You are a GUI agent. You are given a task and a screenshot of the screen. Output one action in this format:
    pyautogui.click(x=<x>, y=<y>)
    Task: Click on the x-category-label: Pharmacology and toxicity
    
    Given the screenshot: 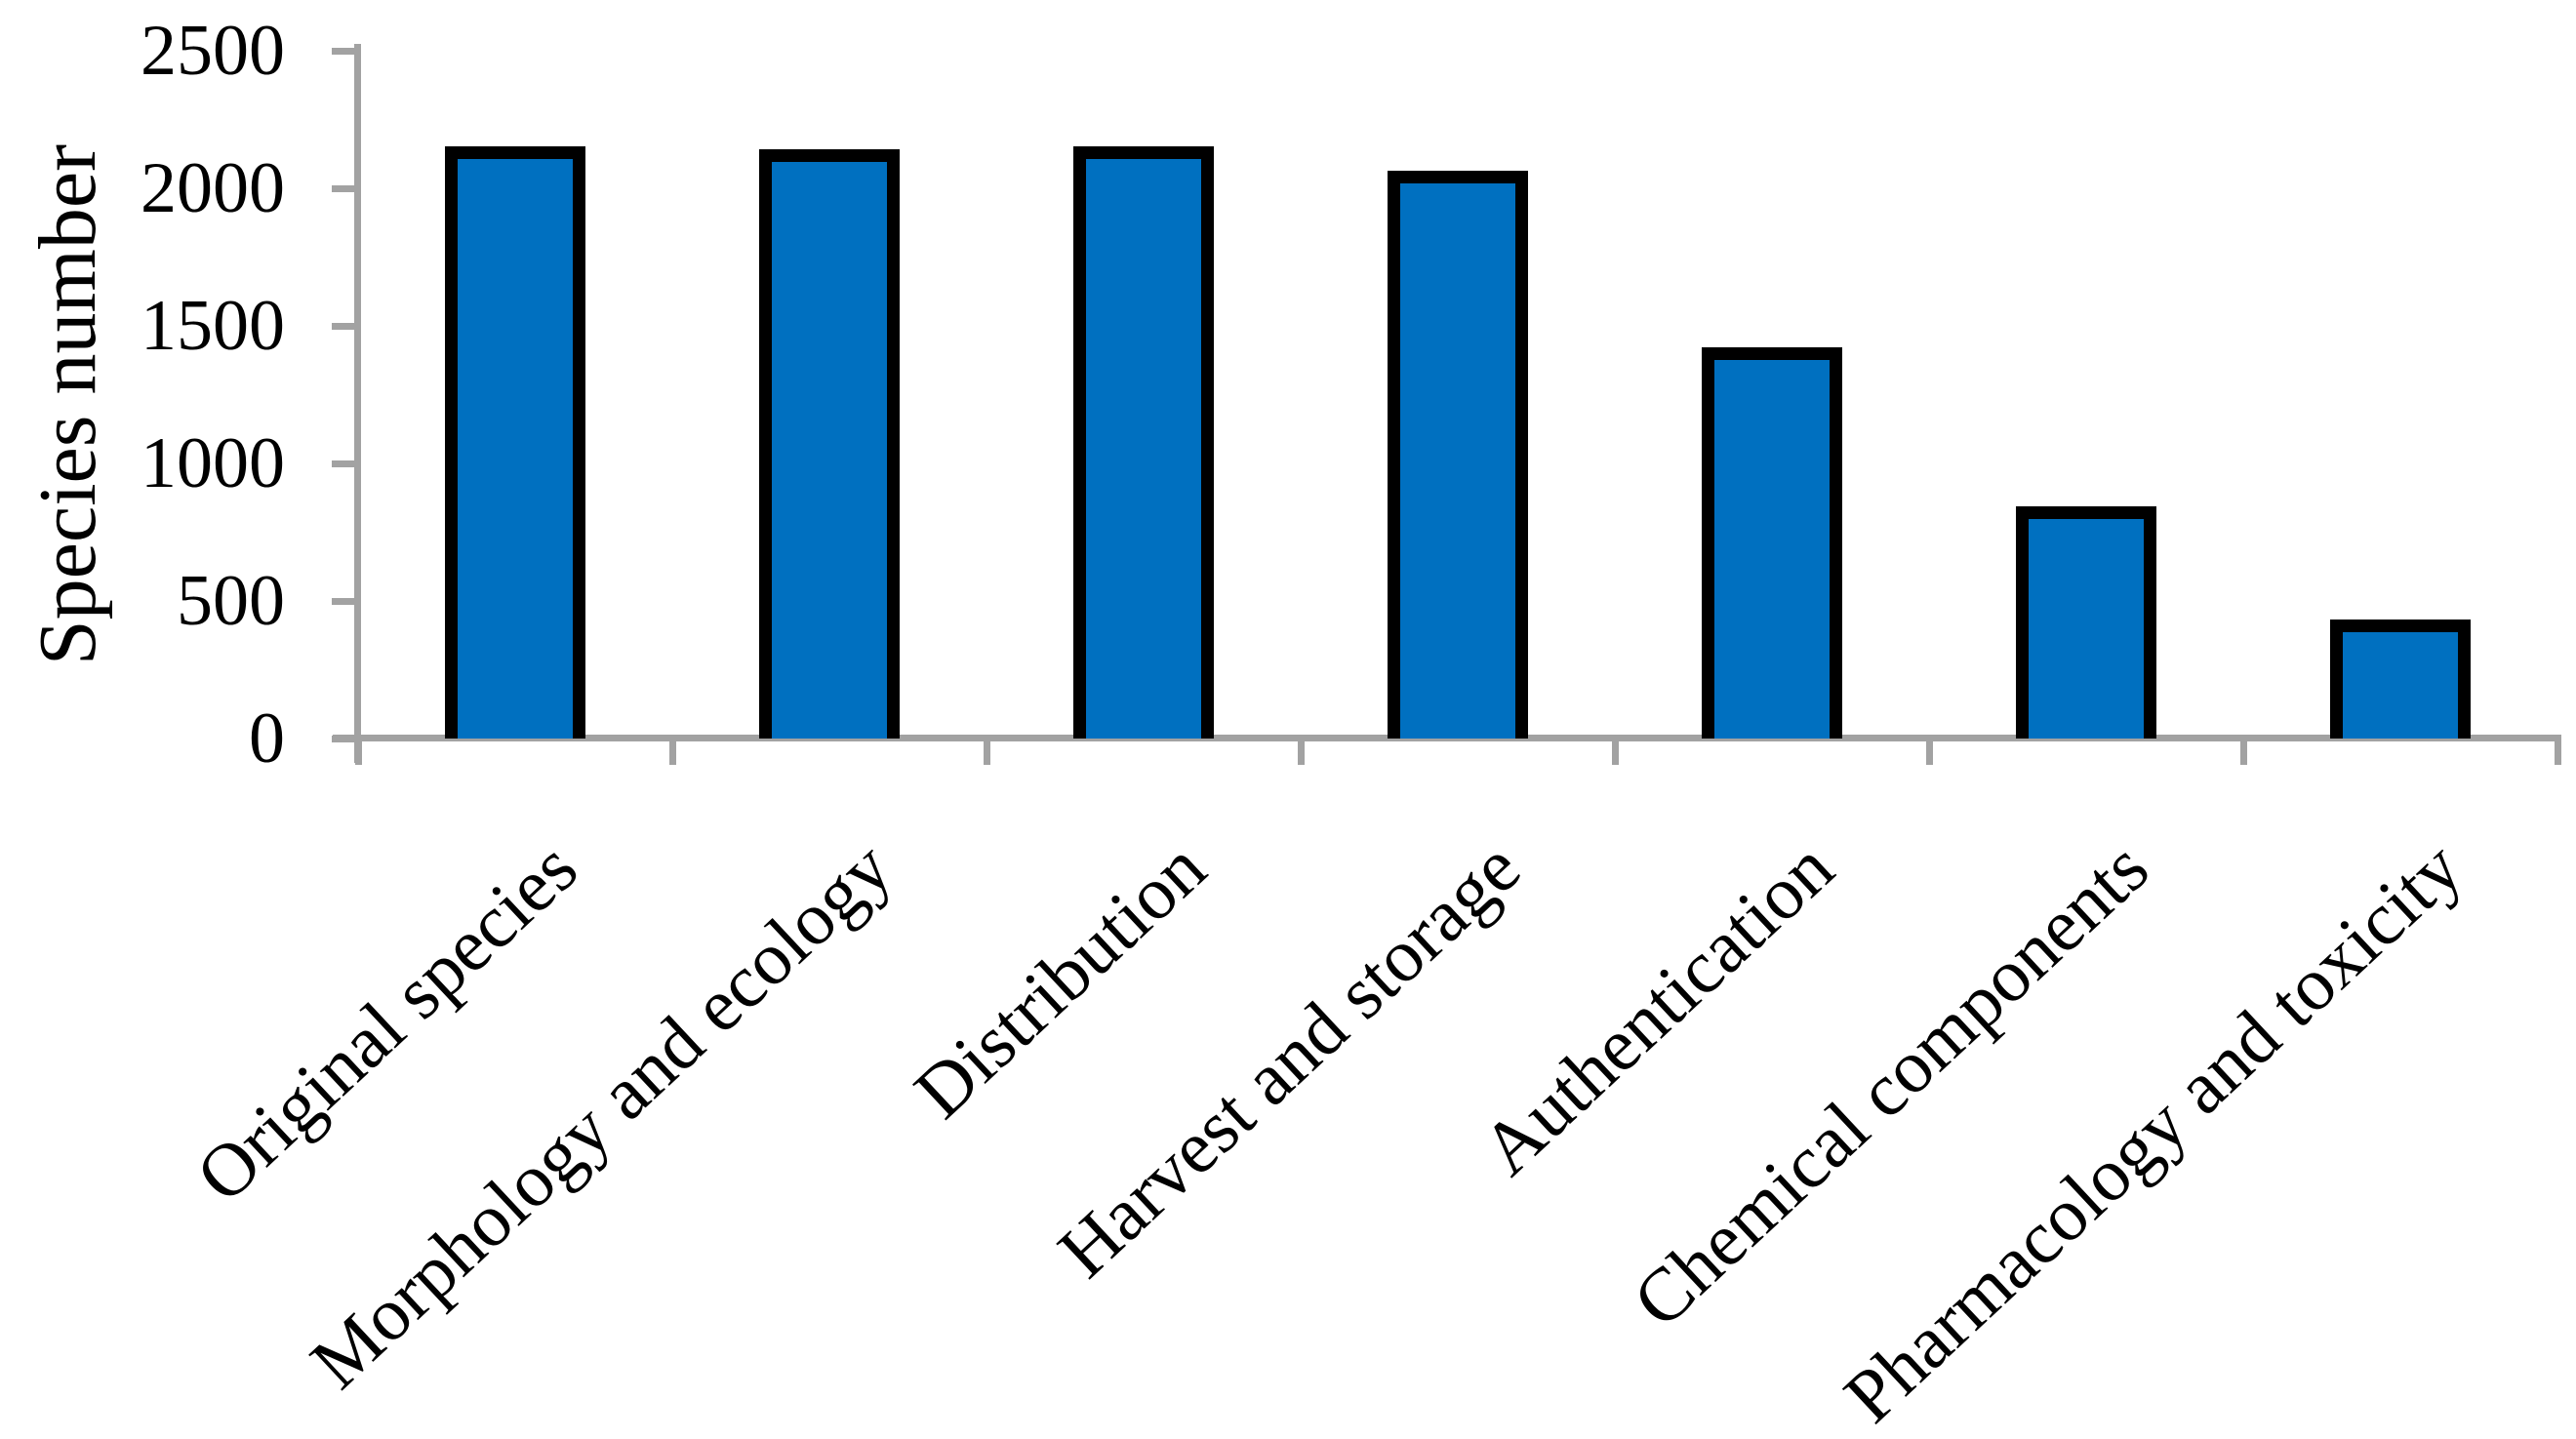 What is the action you would take?
    pyautogui.click(x=2153, y=1131)
    